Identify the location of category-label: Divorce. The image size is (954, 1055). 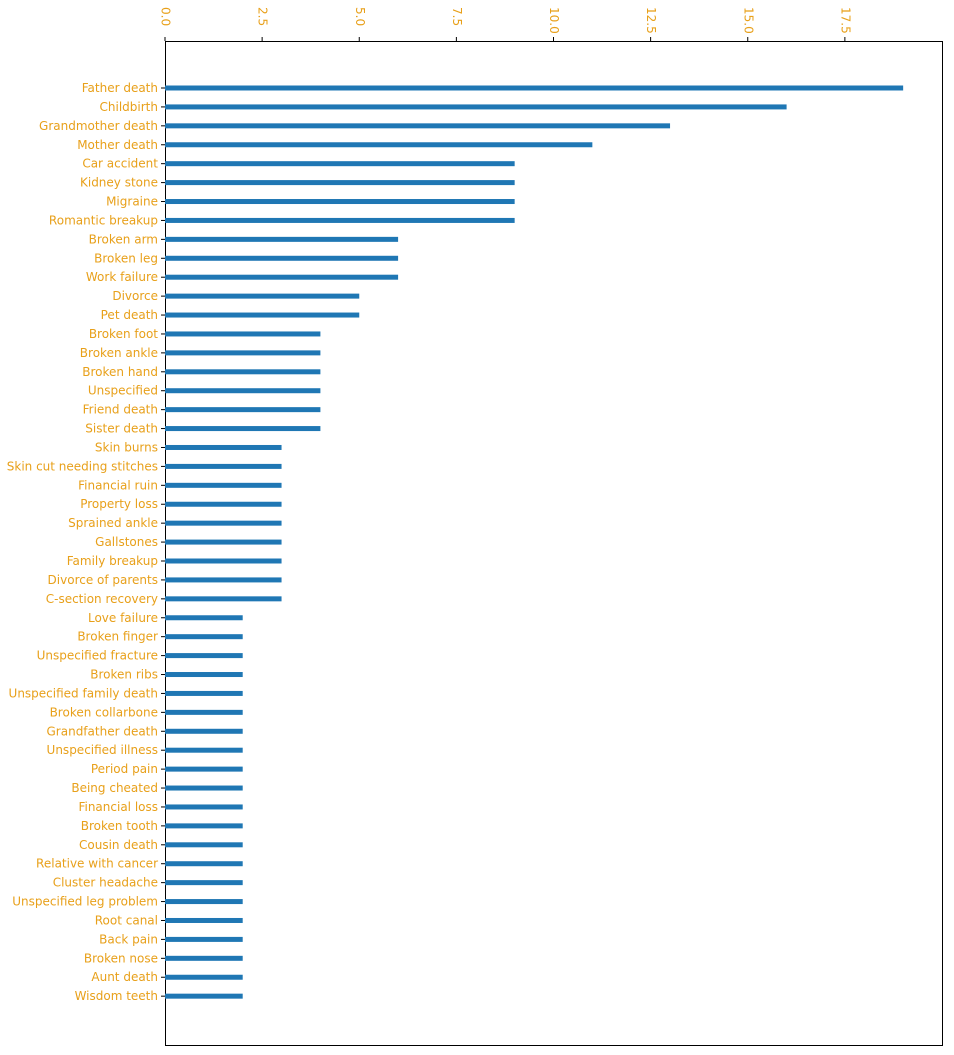
(135, 296).